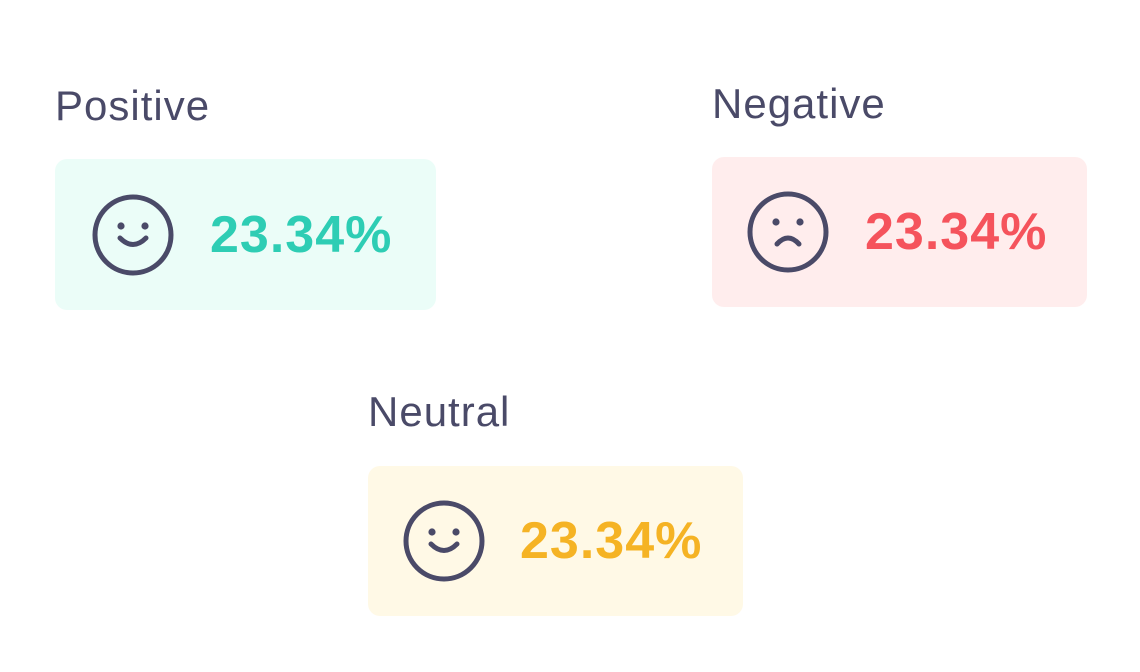 Image resolution: width=1140 pixels, height=672 pixels. Describe the element at coordinates (439, 411) in the screenshot. I see `neutral-label: Neutral` at that location.